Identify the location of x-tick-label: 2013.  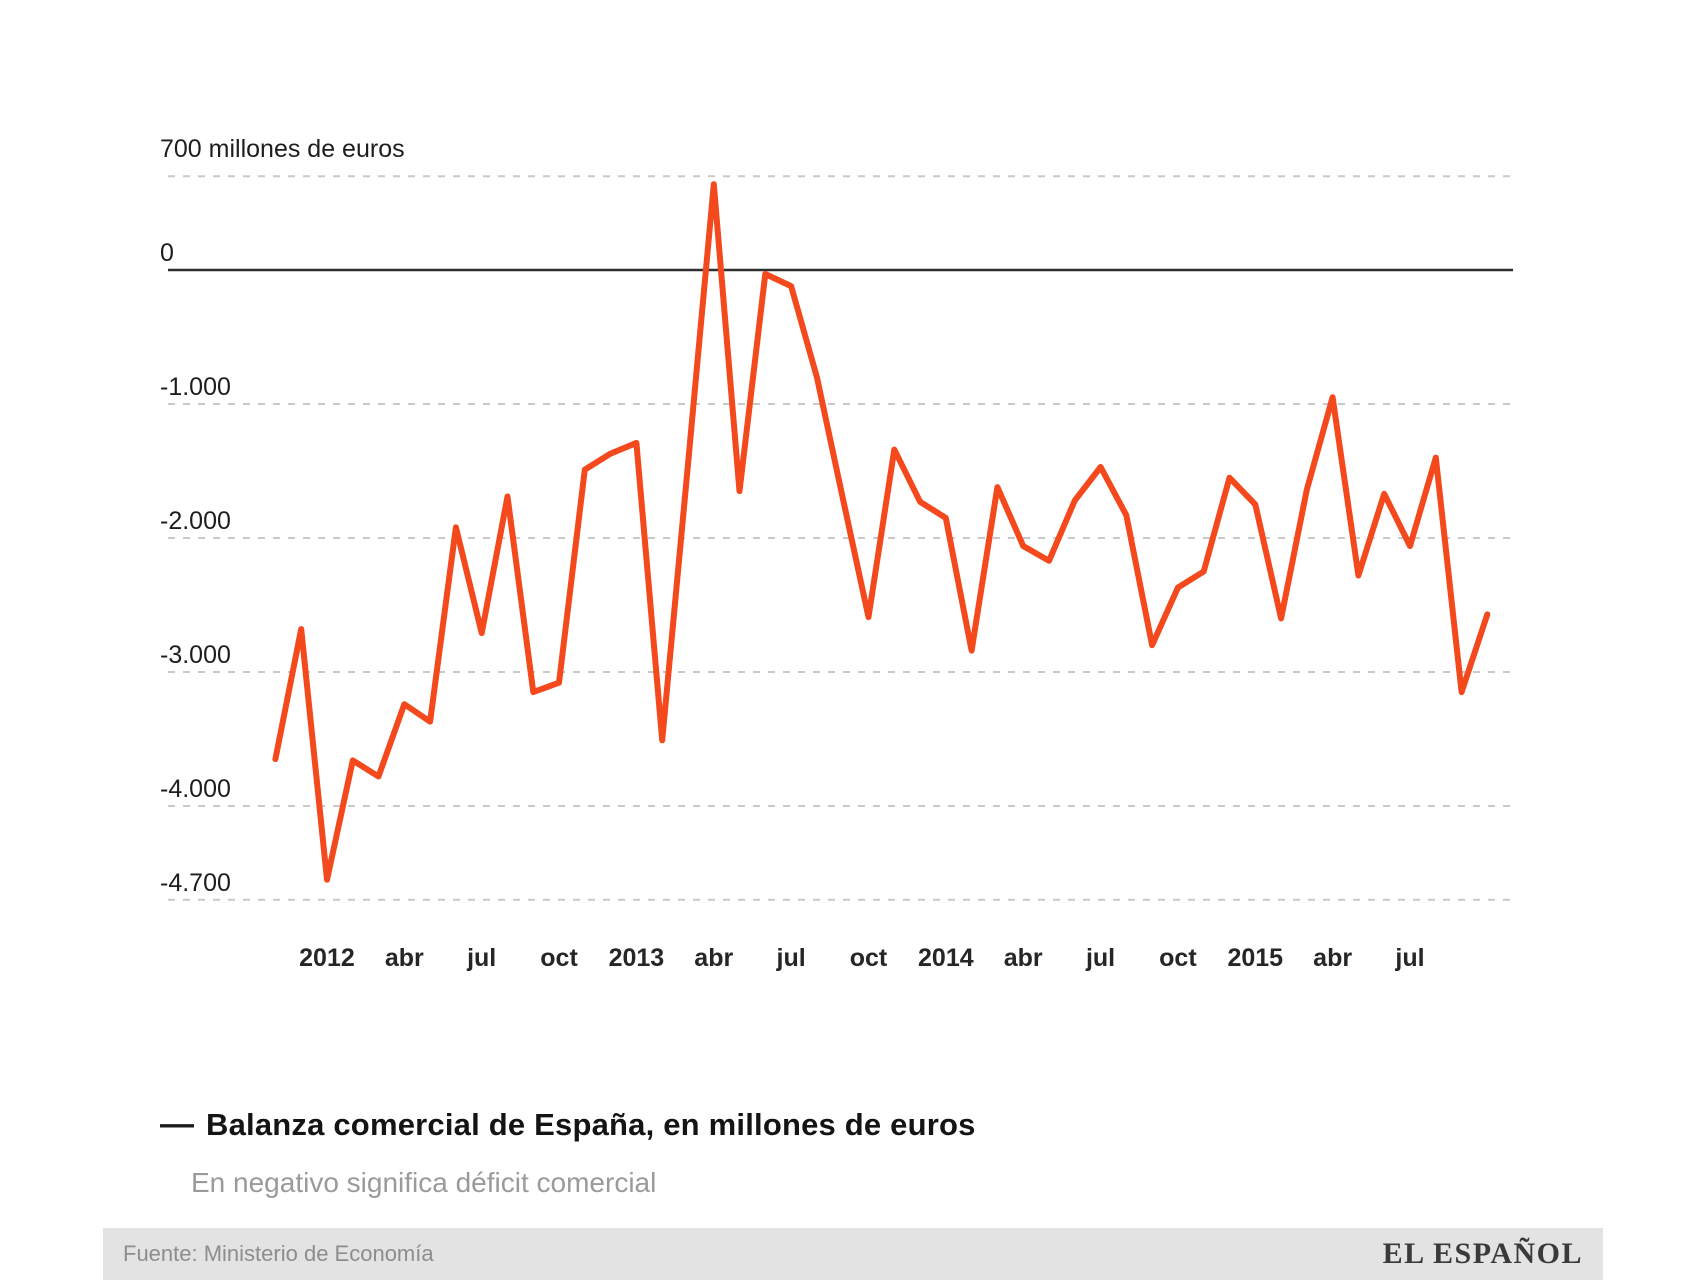
(637, 958).